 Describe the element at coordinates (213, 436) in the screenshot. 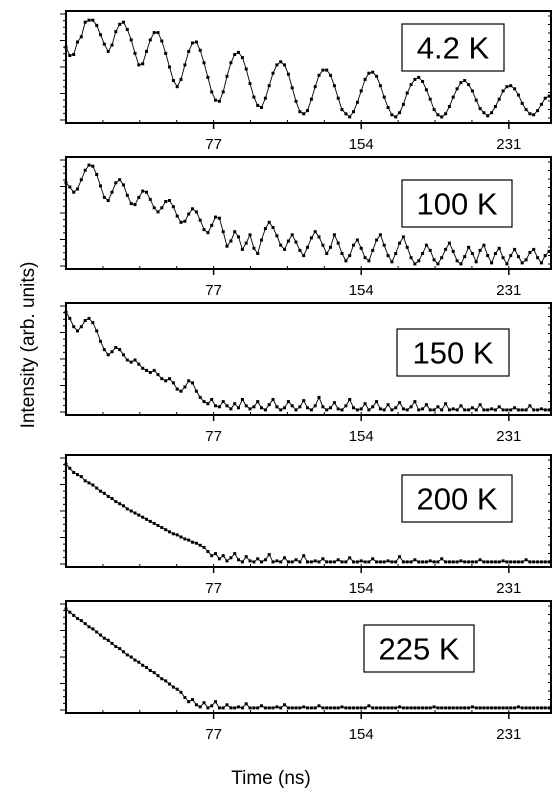

I see `x-tick-label: 77` at that location.